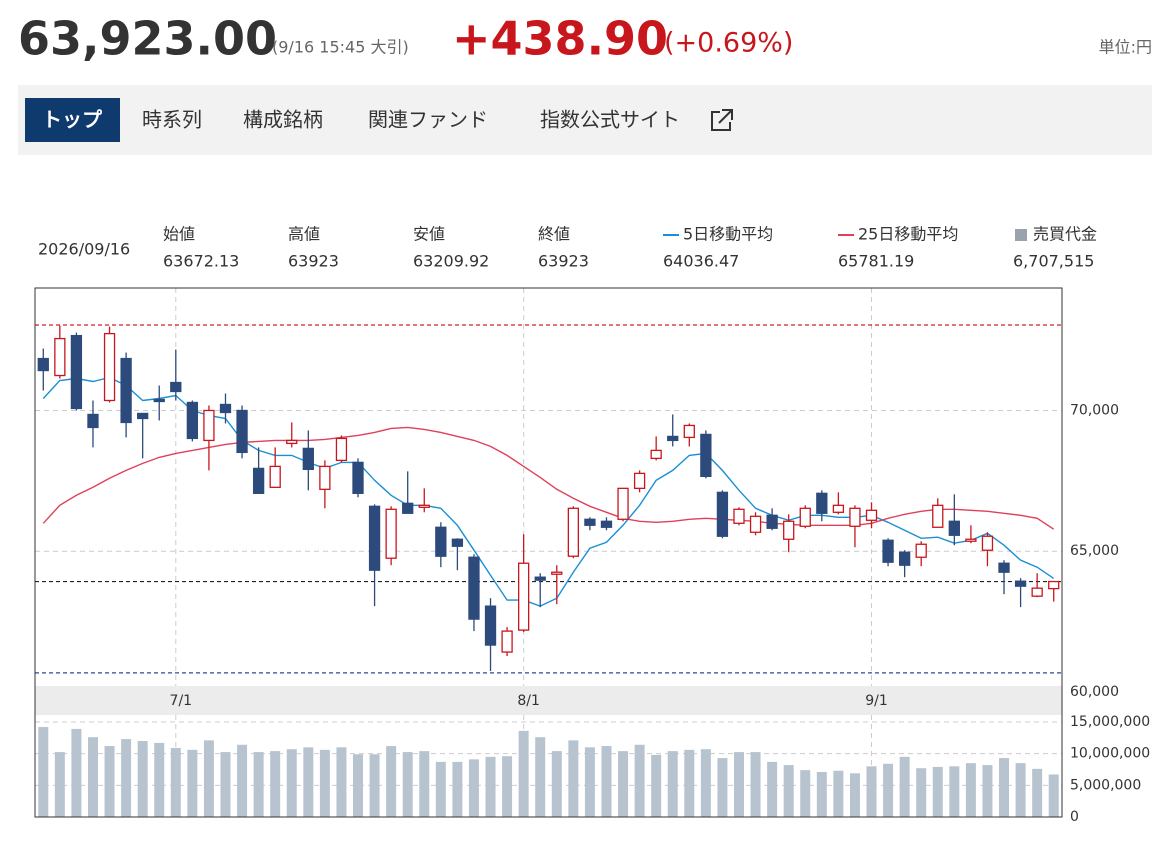 The image size is (1176, 842). What do you see at coordinates (554, 234) in the screenshot?
I see `info-label: 終値` at bounding box center [554, 234].